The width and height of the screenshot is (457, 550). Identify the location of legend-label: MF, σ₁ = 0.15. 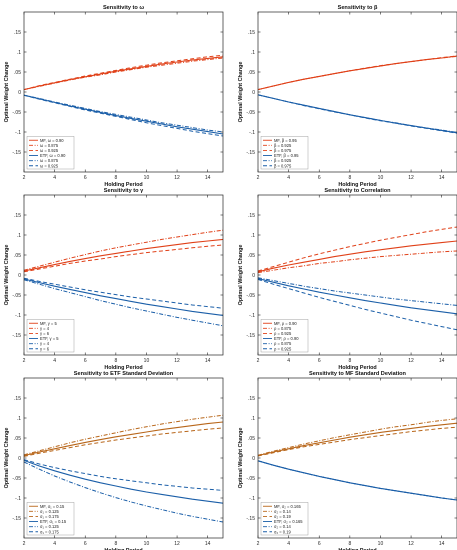
(52, 506).